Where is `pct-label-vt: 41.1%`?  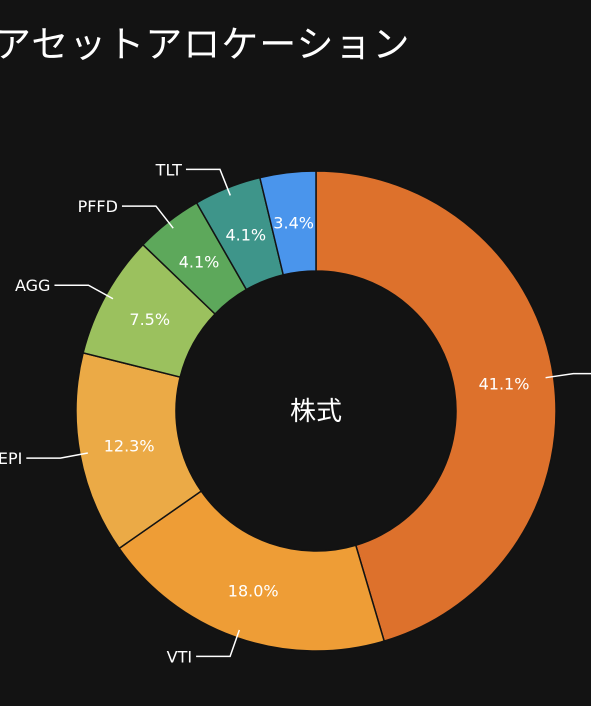
pct-label-vt: 41.1% is located at coordinates (504, 384).